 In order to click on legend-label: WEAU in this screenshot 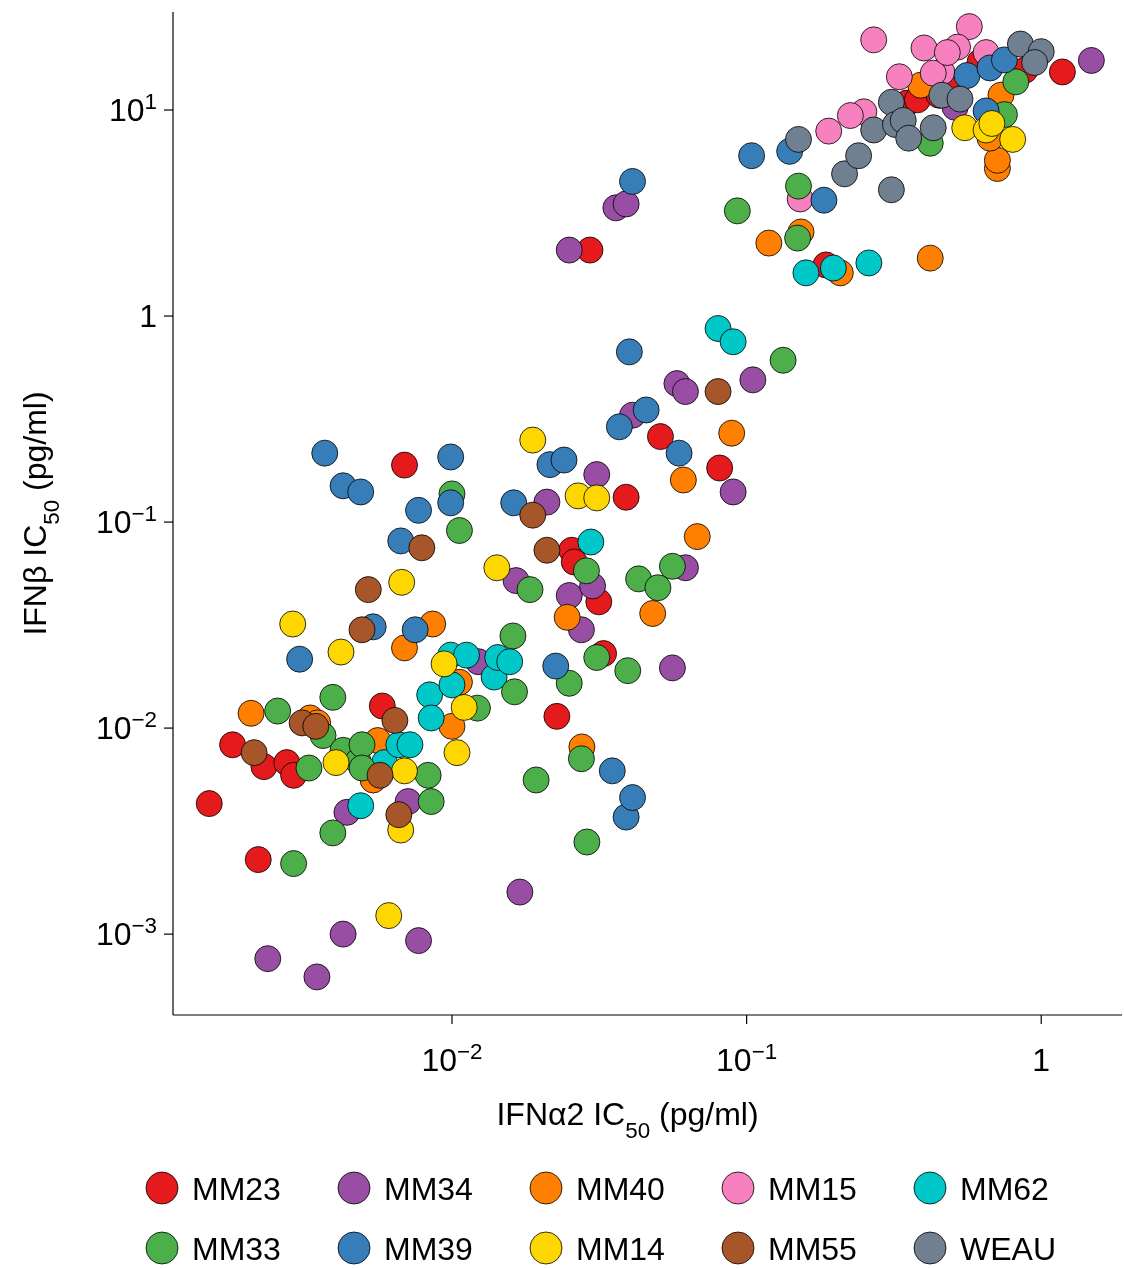, I will do `click(1008, 1249)`.